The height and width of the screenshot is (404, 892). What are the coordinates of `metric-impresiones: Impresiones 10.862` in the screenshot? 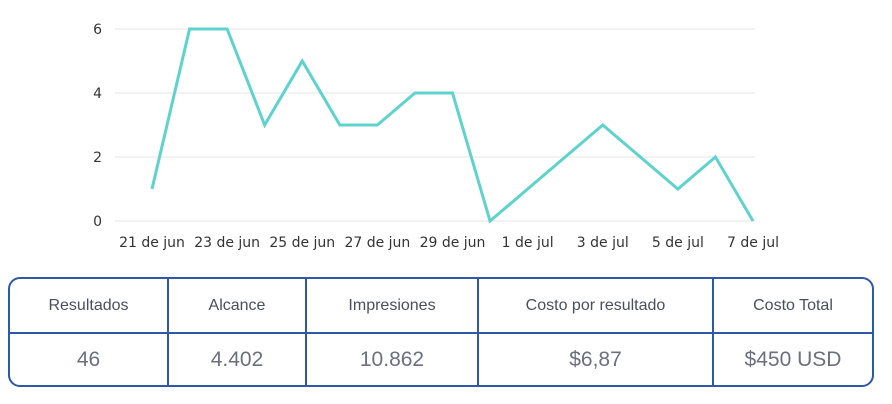 It's located at (393, 332).